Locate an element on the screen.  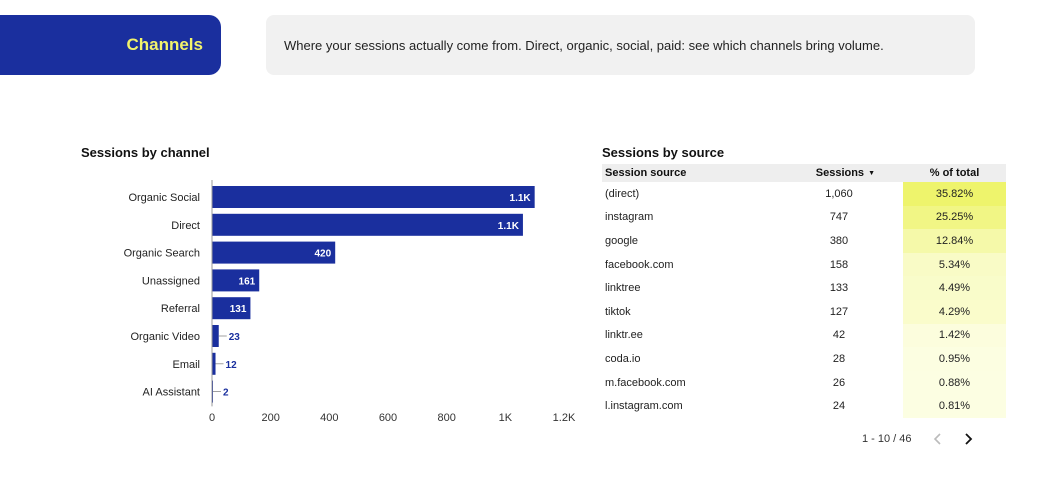
cell-source: m.facebook.com is located at coordinates (645, 382).